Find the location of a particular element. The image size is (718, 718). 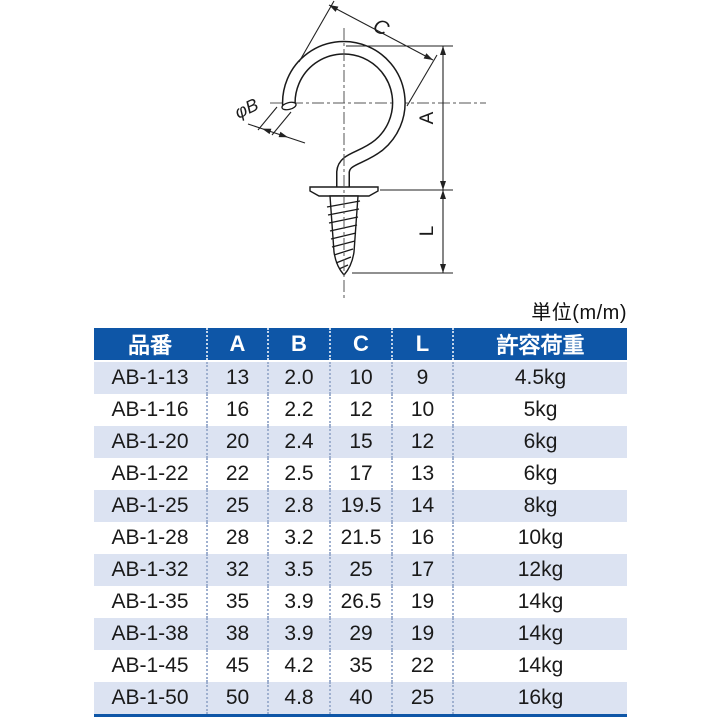

cell-part-number: AB-1-28 is located at coordinates (150, 537).